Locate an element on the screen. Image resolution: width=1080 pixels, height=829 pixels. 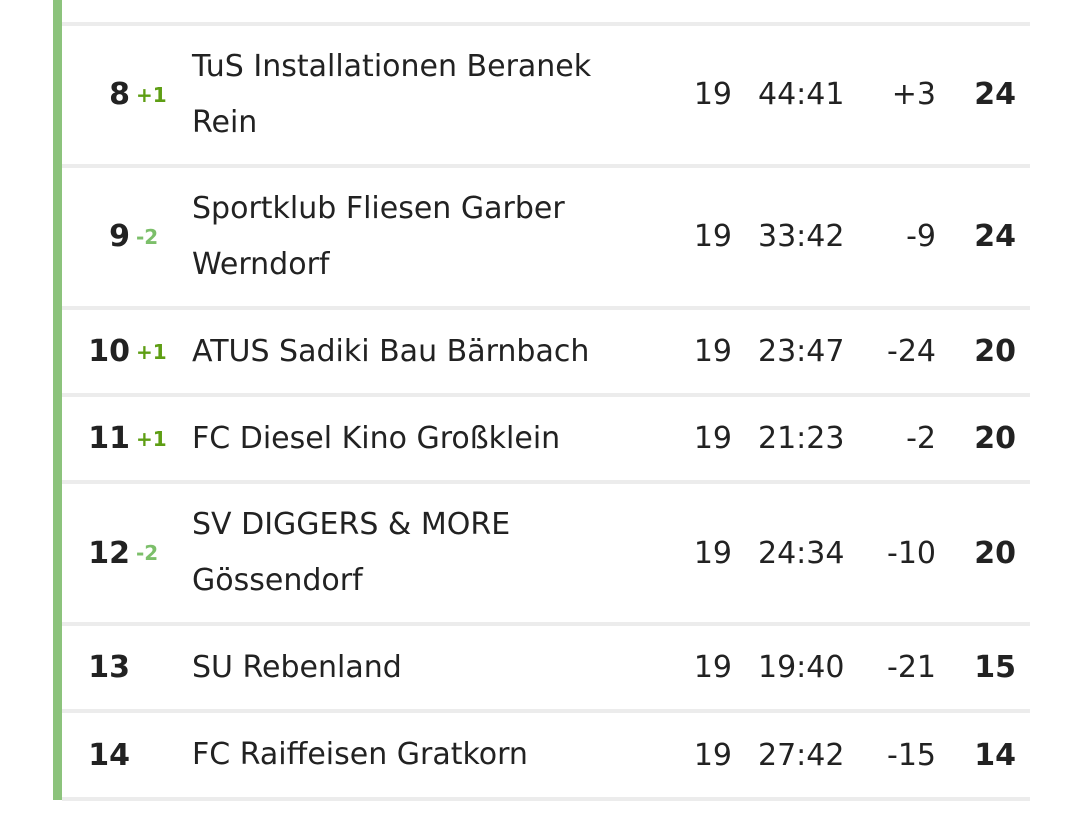
table-row: 13 19 19:40 -21 15 SU Rebenland is located at coordinates (546, 667).